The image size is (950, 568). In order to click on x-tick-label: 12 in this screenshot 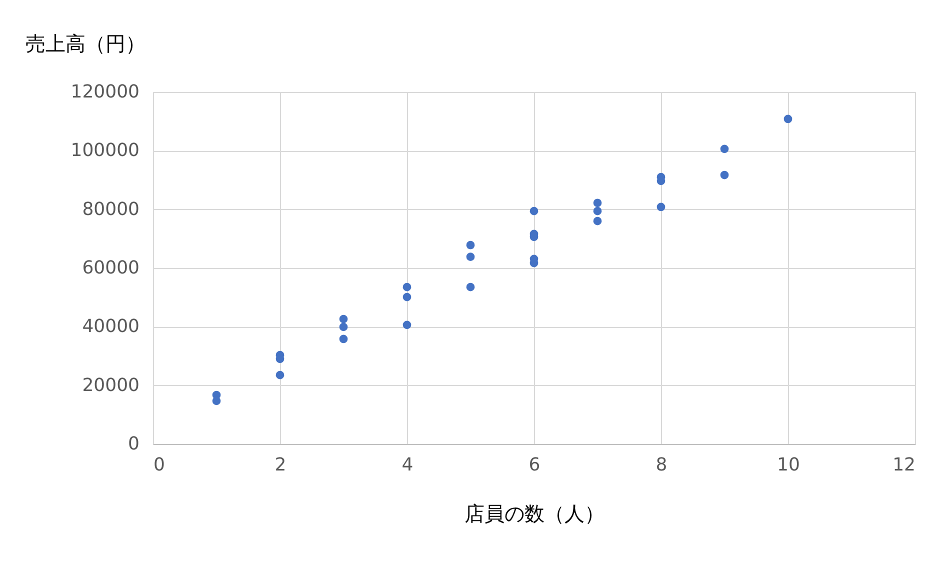, I will do `click(904, 465)`.